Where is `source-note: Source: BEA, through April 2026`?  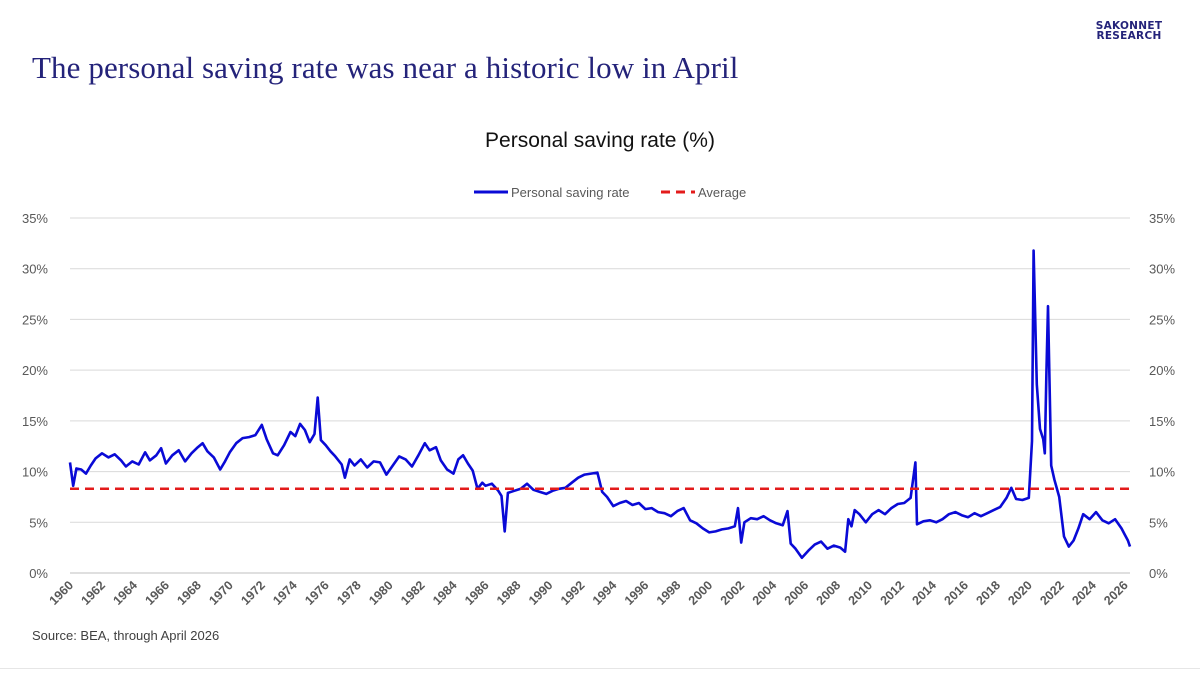
source-note: Source: BEA, through April 2026 is located at coordinates (126, 635).